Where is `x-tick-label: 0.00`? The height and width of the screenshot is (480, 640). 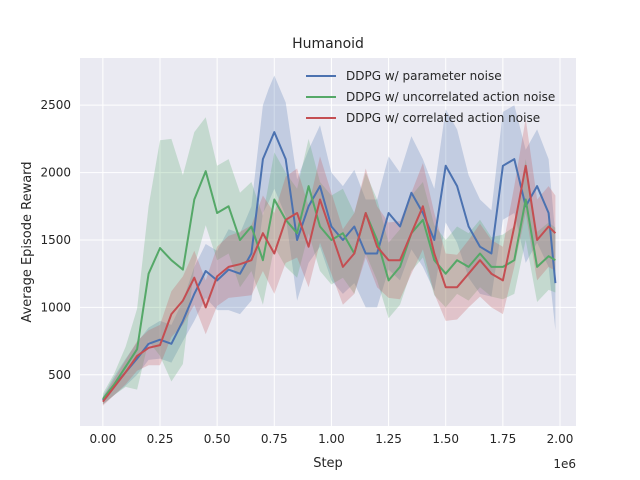
x-tick-label: 0.00 is located at coordinates (102, 439).